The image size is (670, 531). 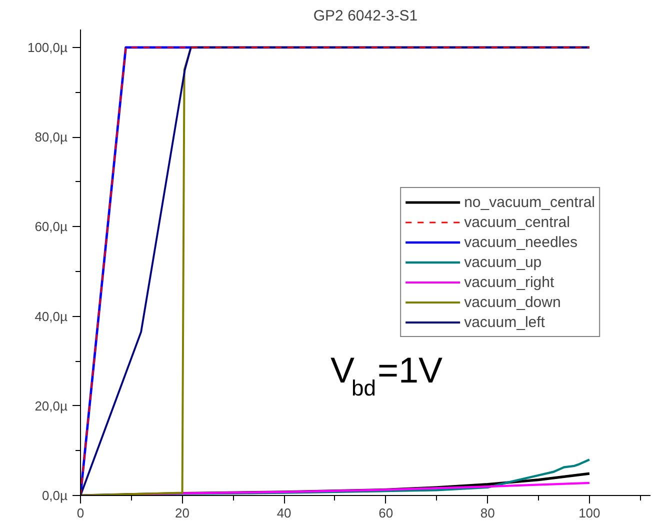 What do you see at coordinates (503, 262) in the screenshot?
I see `legend-label: vacuum_up` at bounding box center [503, 262].